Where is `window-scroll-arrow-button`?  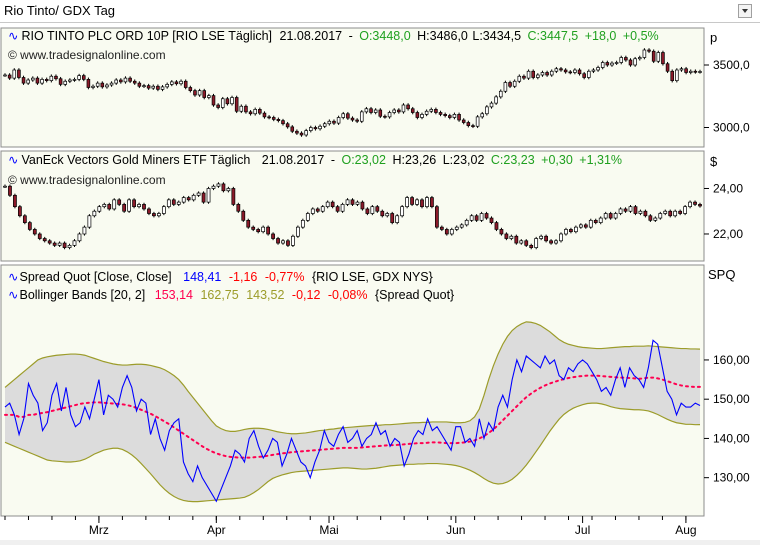
window-scroll-arrow-button is located at coordinates (745, 11).